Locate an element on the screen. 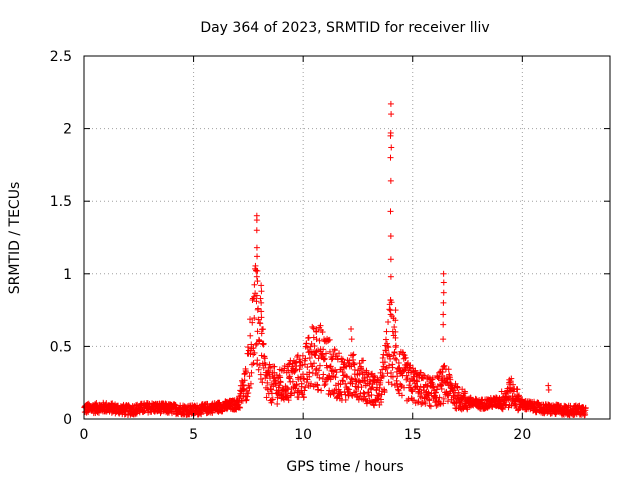  y-axis-label: SRMTID / TECUs is located at coordinates (15, 238).